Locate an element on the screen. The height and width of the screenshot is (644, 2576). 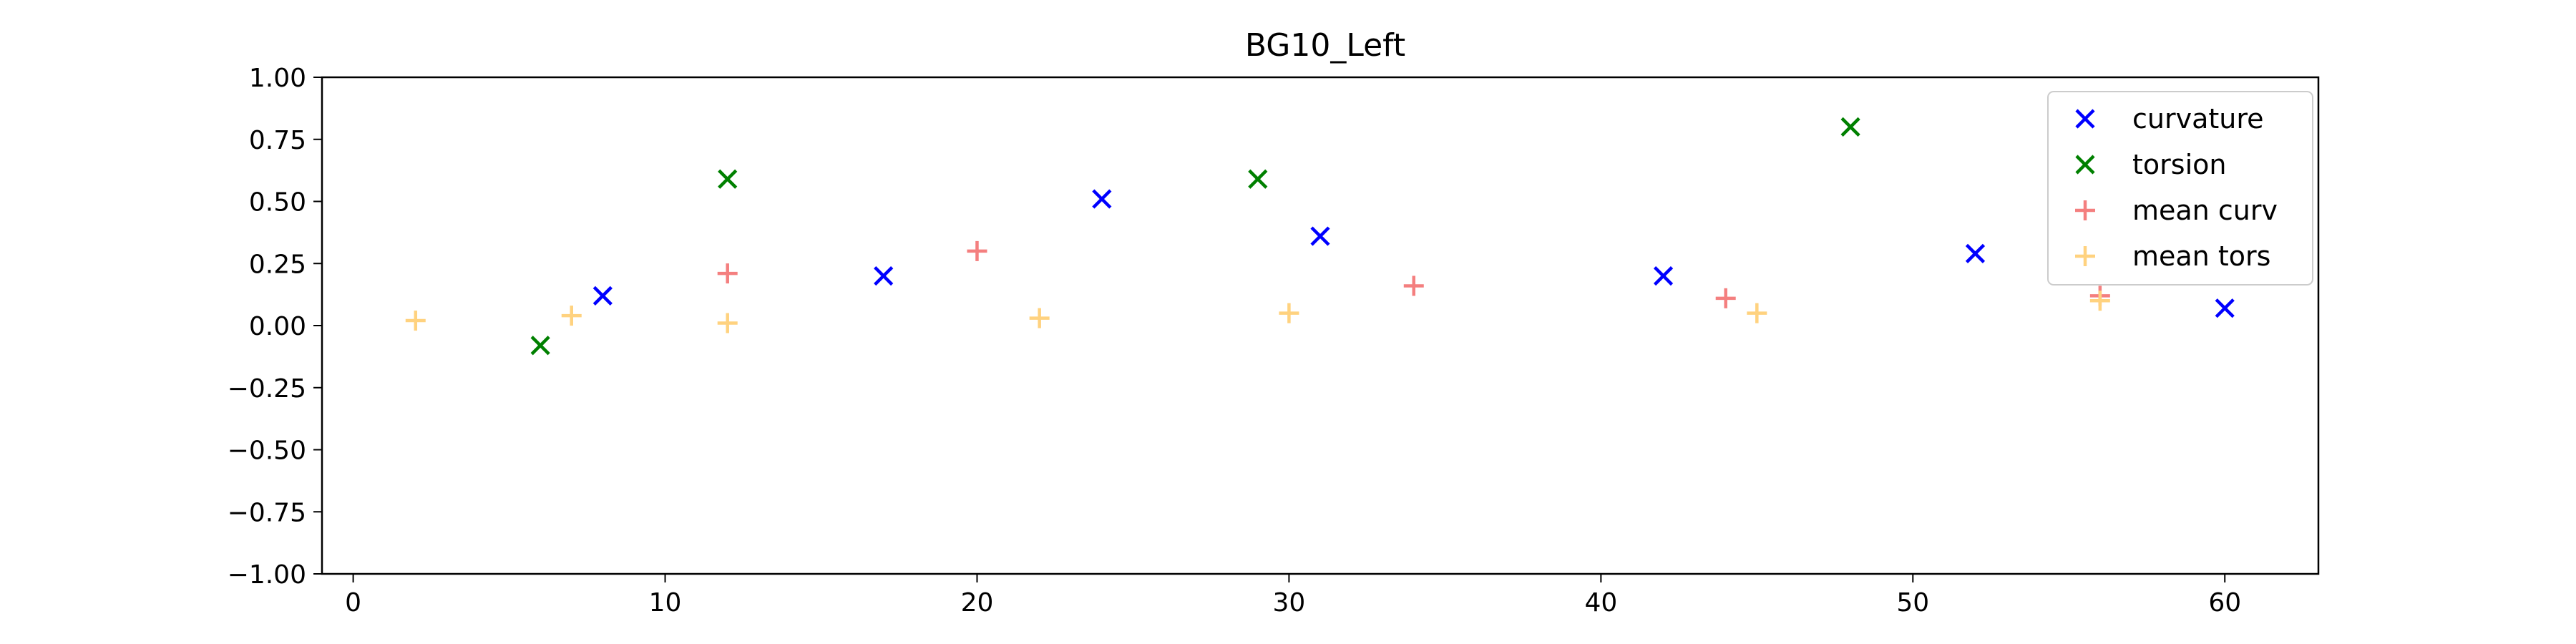
x-tick-label: 50 is located at coordinates (1912, 603).